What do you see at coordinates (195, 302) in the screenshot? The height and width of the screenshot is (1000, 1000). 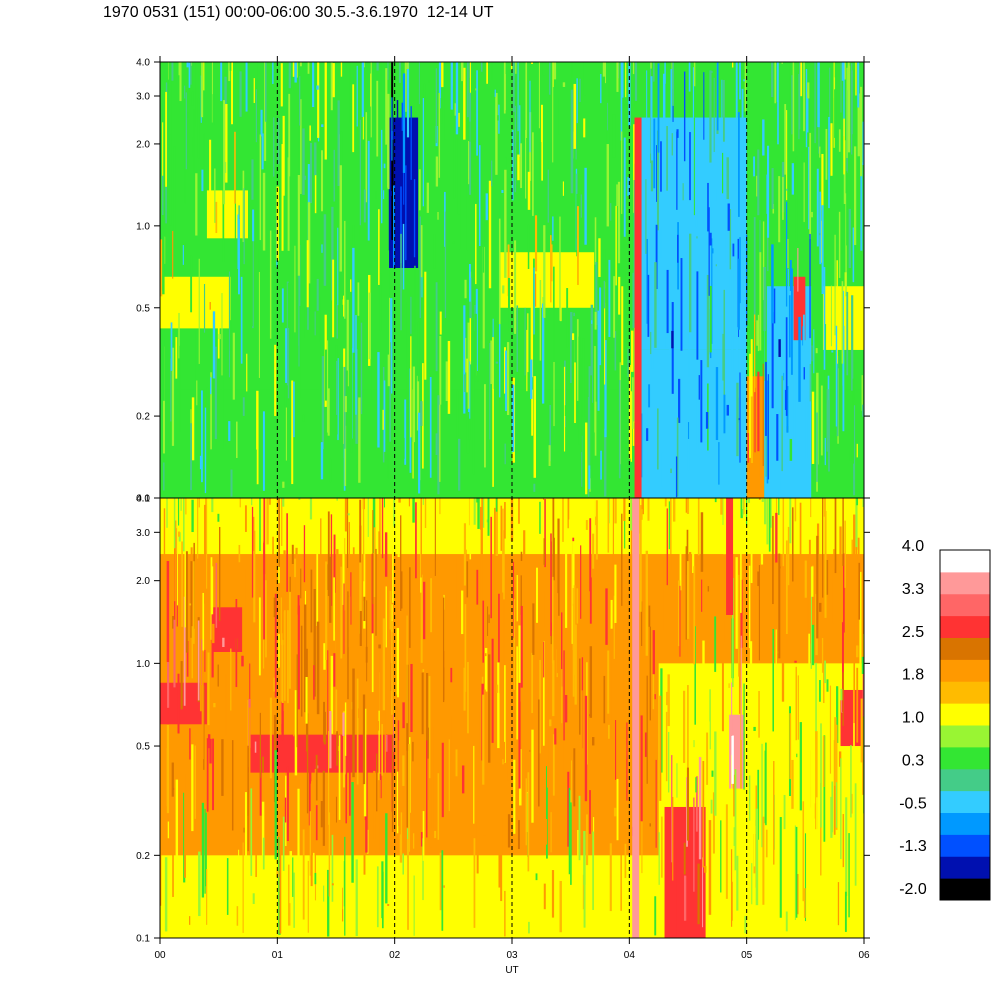 I see `intensity-band` at bounding box center [195, 302].